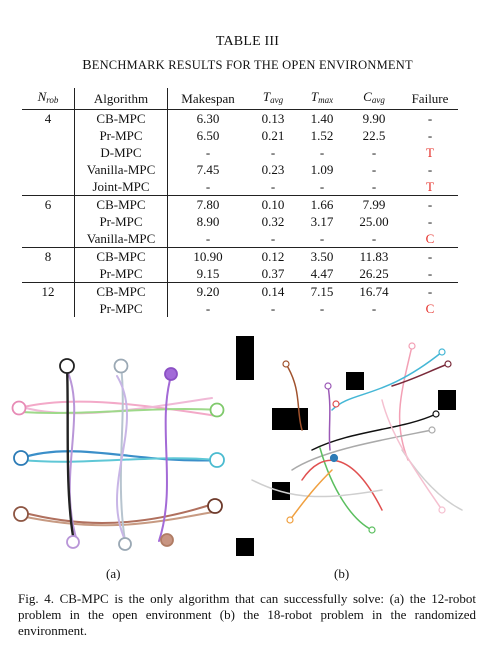 The image size is (495, 660). What do you see at coordinates (217, 460) in the screenshot?
I see `robot-goal-cyan` at bounding box center [217, 460].